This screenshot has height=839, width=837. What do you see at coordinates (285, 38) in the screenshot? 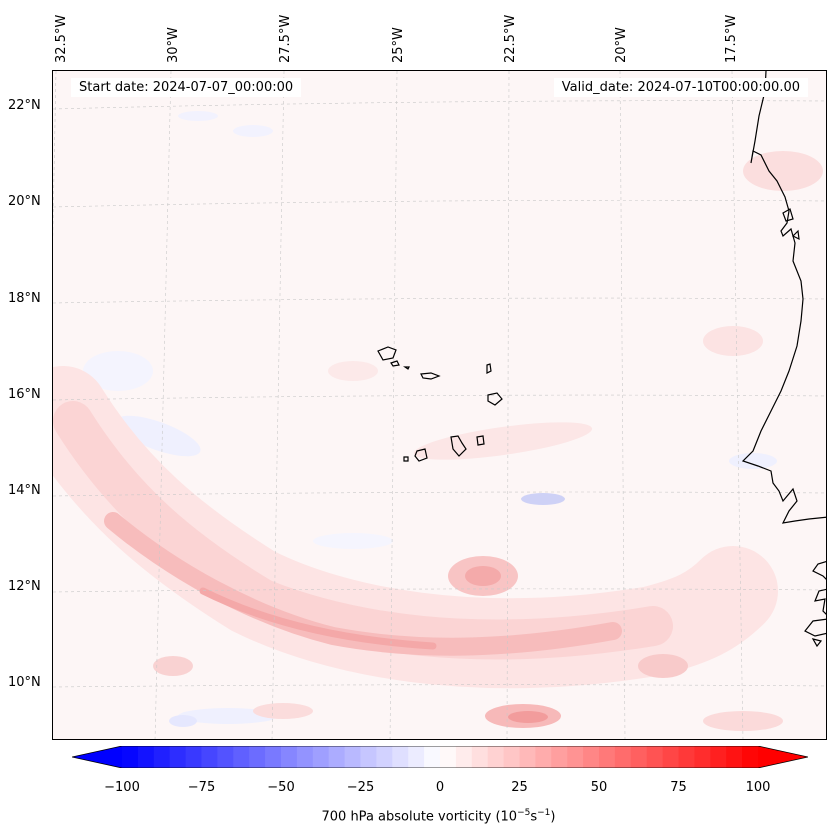
I see `longitude-label: 27.5°W` at bounding box center [285, 38].